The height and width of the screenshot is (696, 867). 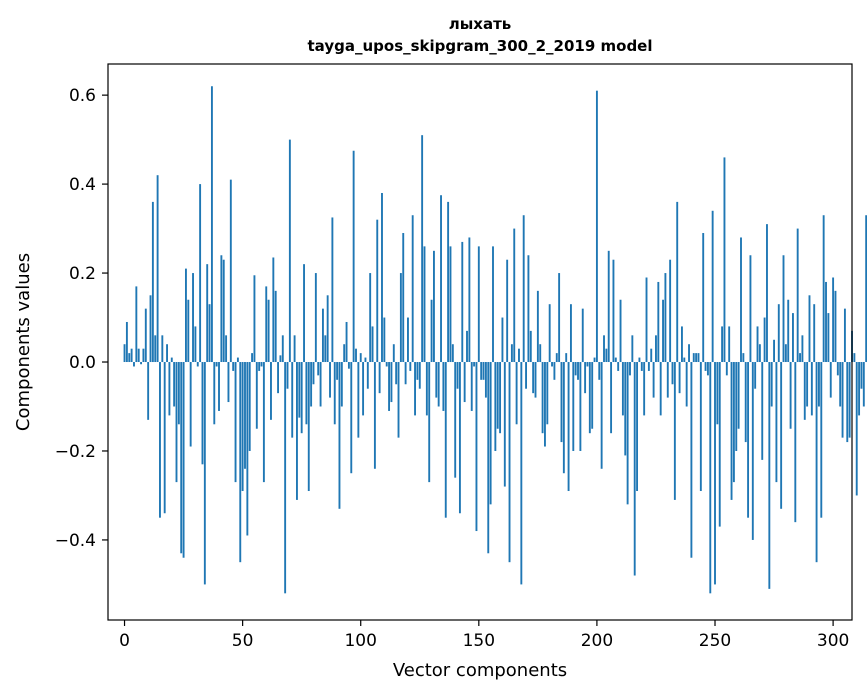 What do you see at coordinates (360, 641) in the screenshot?
I see `x-tick-label: 100` at bounding box center [360, 641].